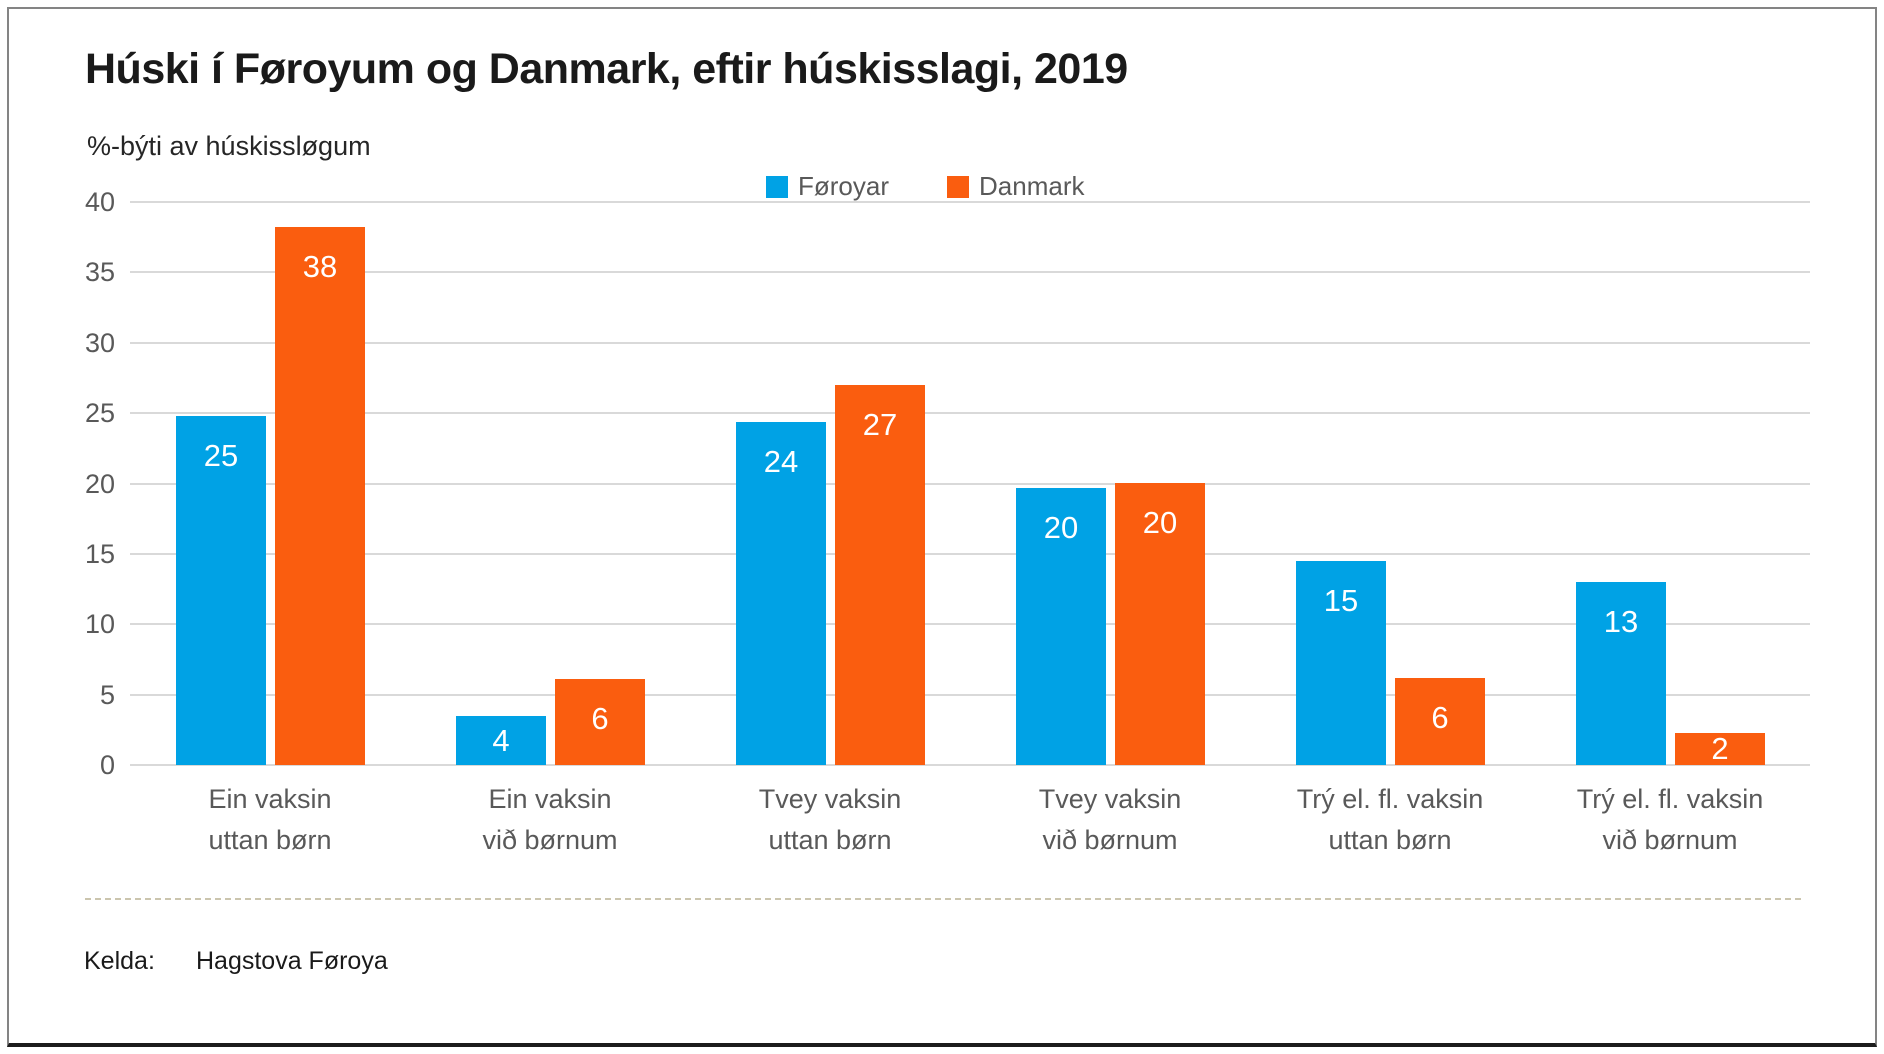  I want to click on y-axis: 0 5 10 15 20 25 30 35 40, so click(76, 483).